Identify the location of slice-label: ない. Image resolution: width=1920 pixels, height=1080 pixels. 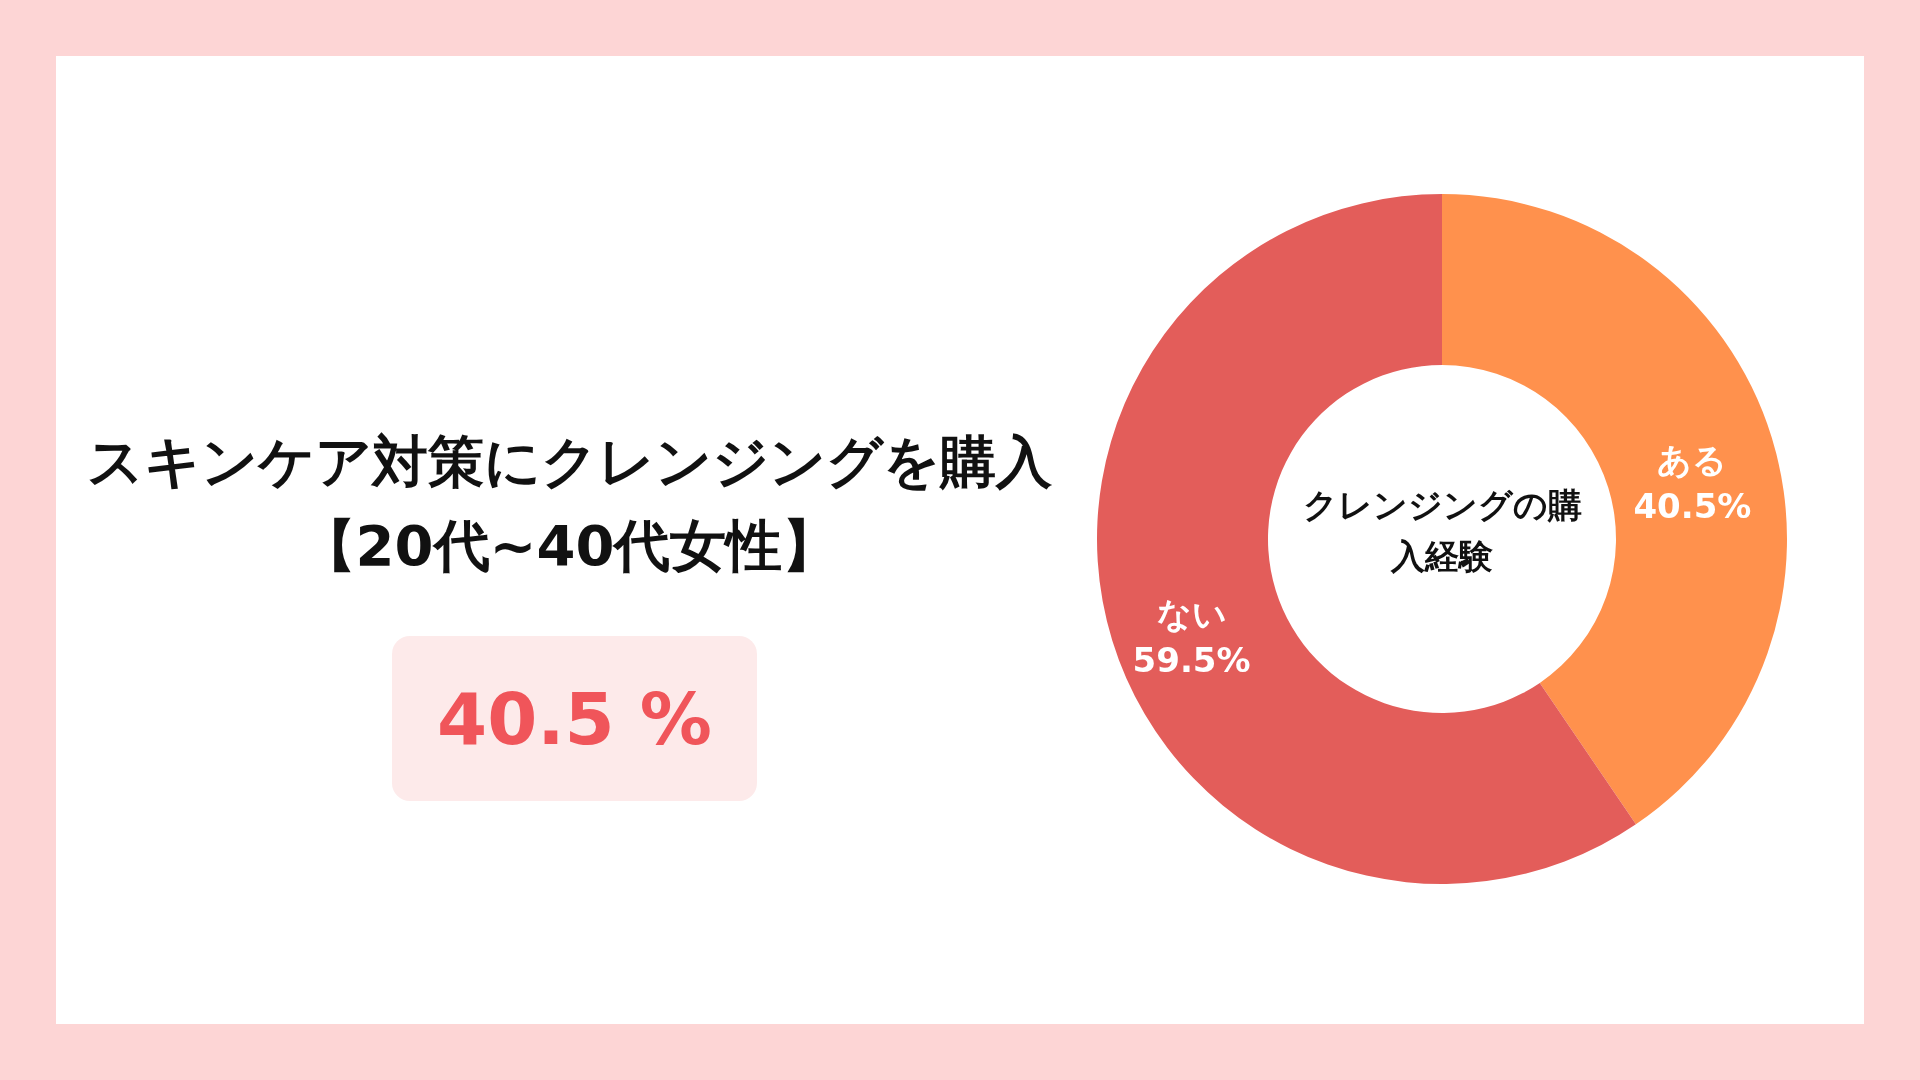
(1191, 614).